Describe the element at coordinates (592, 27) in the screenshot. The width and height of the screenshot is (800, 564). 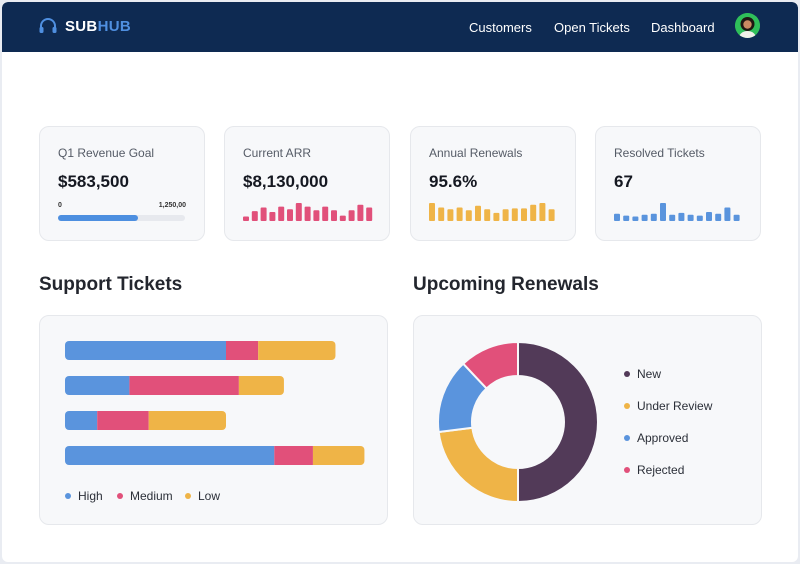
I see `nav-open-tickets: Open Tickets` at that location.